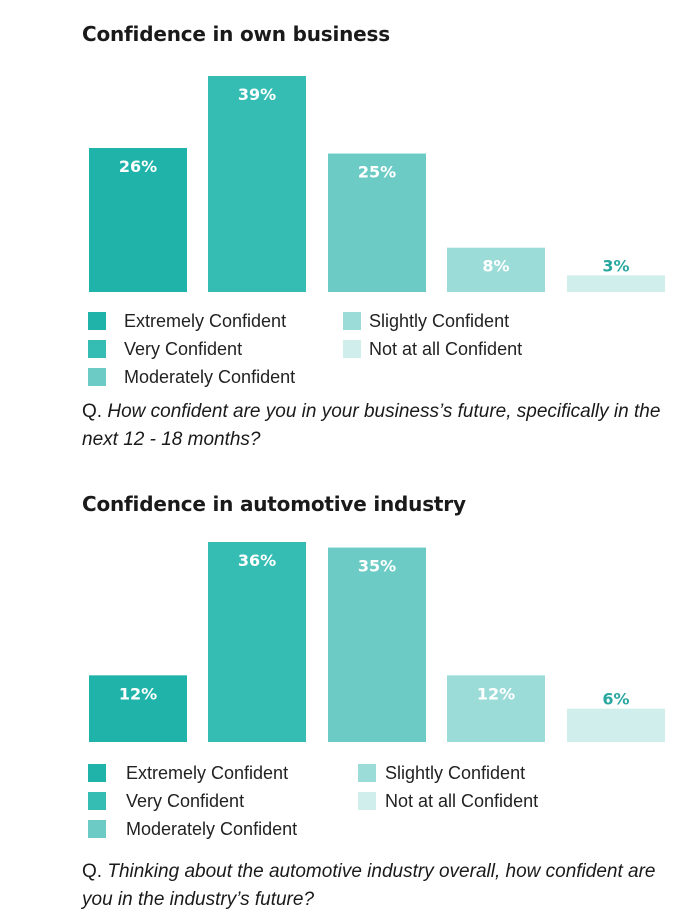 The width and height of the screenshot is (691, 914). I want to click on data-label: 25%, so click(377, 172).